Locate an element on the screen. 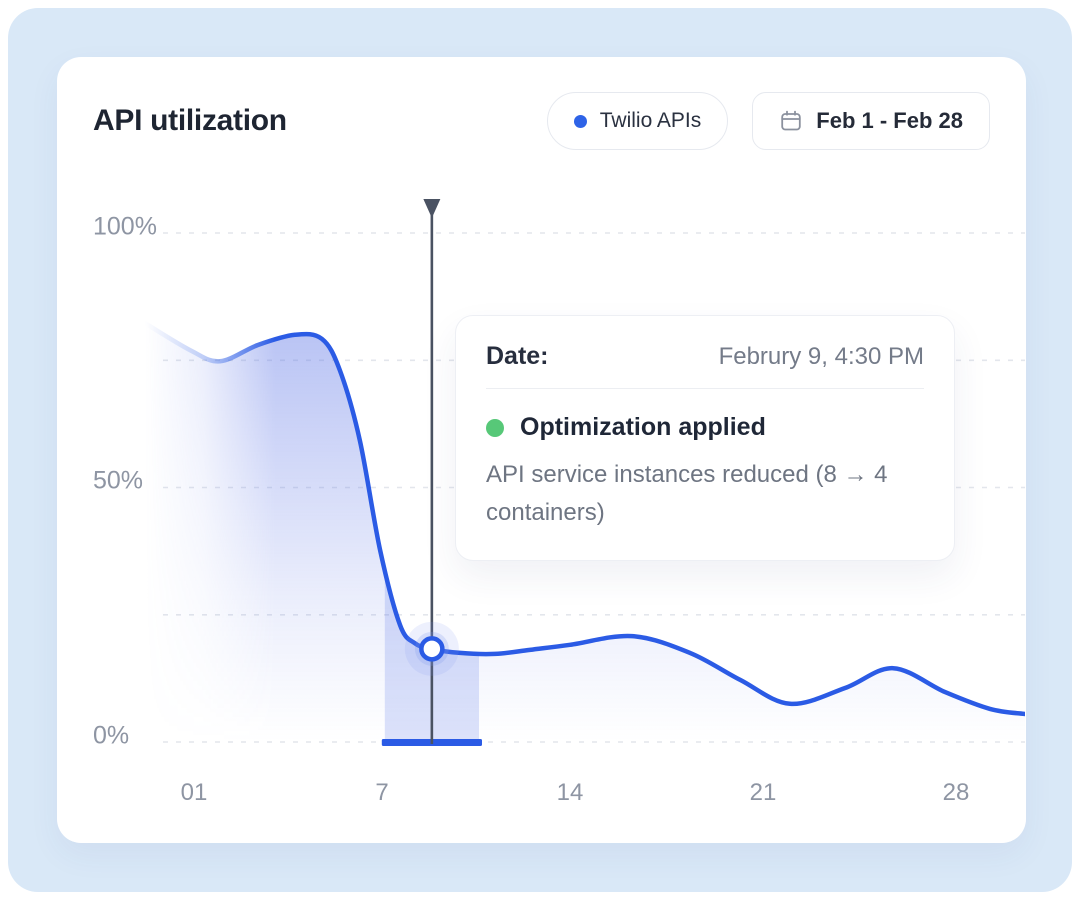 The image size is (1080, 900). tooltip-date-row: Date: Februry 9, 4:30 PM is located at coordinates (705, 356).